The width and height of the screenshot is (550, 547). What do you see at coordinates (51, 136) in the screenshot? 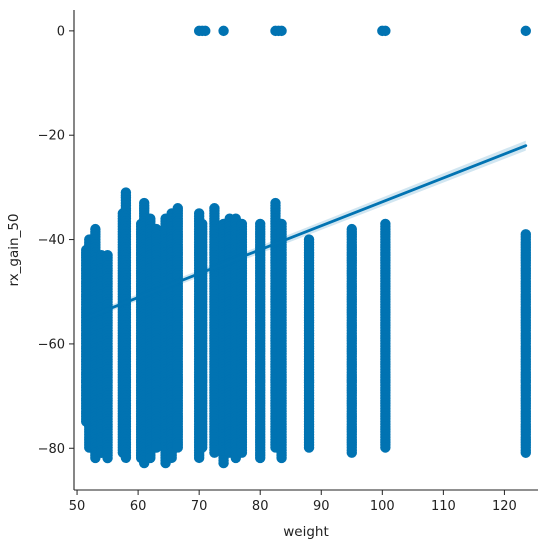
I see `y-tick-label: −20` at bounding box center [51, 136].